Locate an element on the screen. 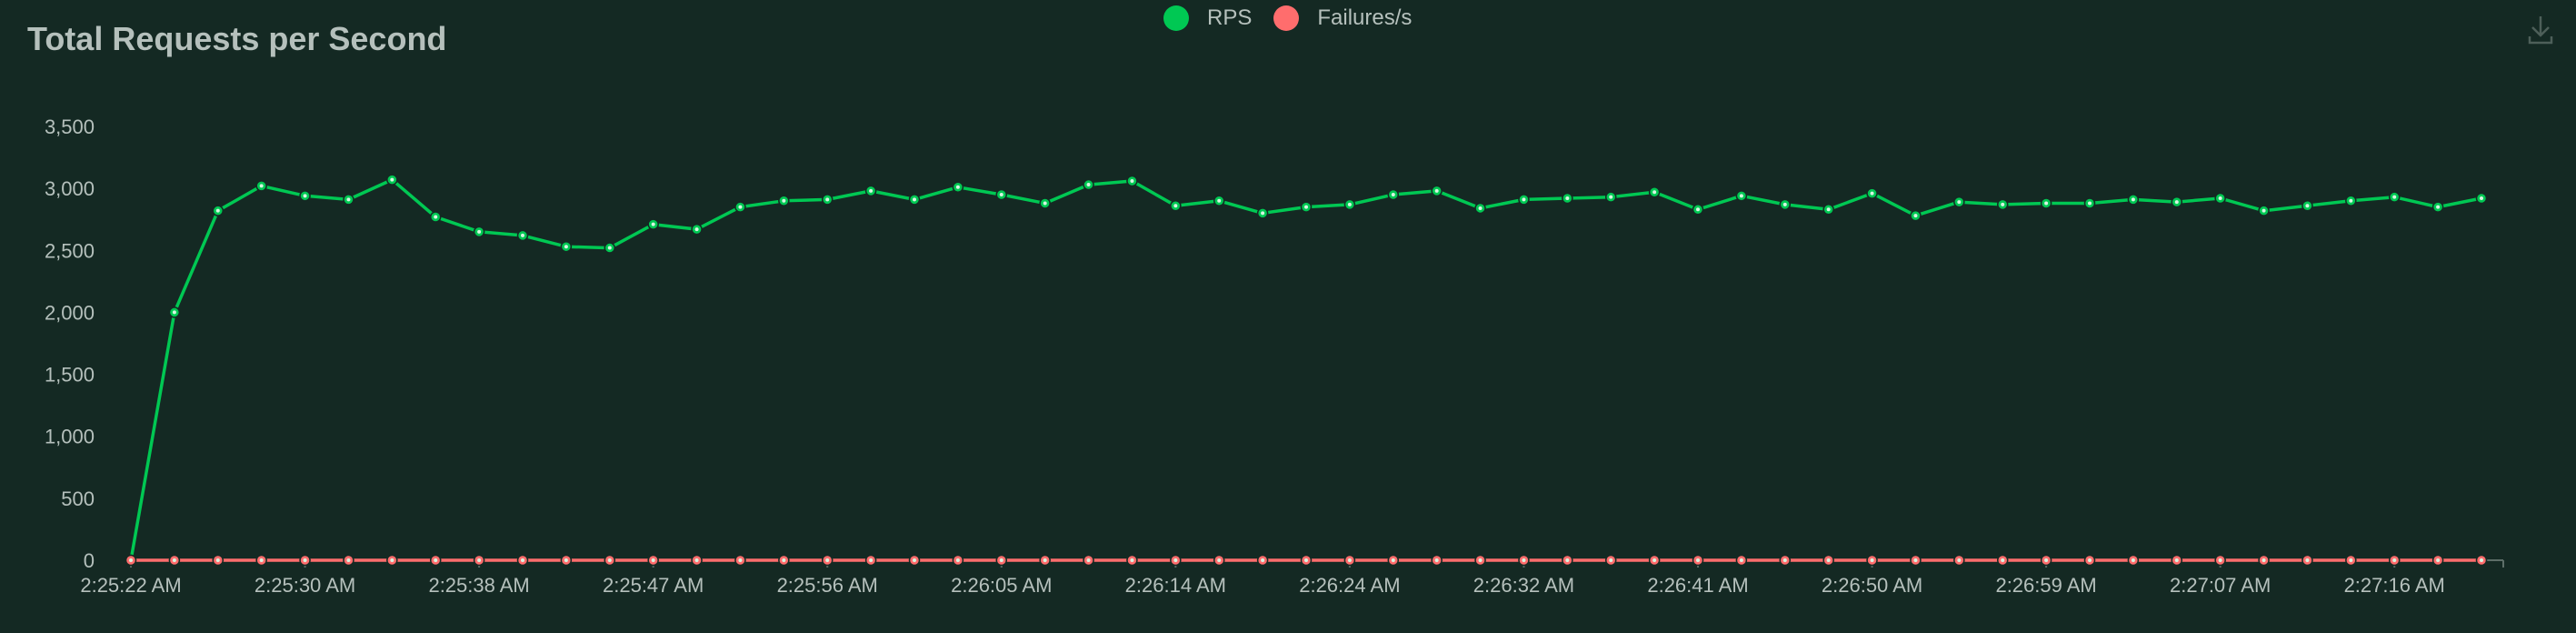 This screenshot has width=2576, height=633. x-tick-label: 2:27:07 AM is located at coordinates (2220, 585).